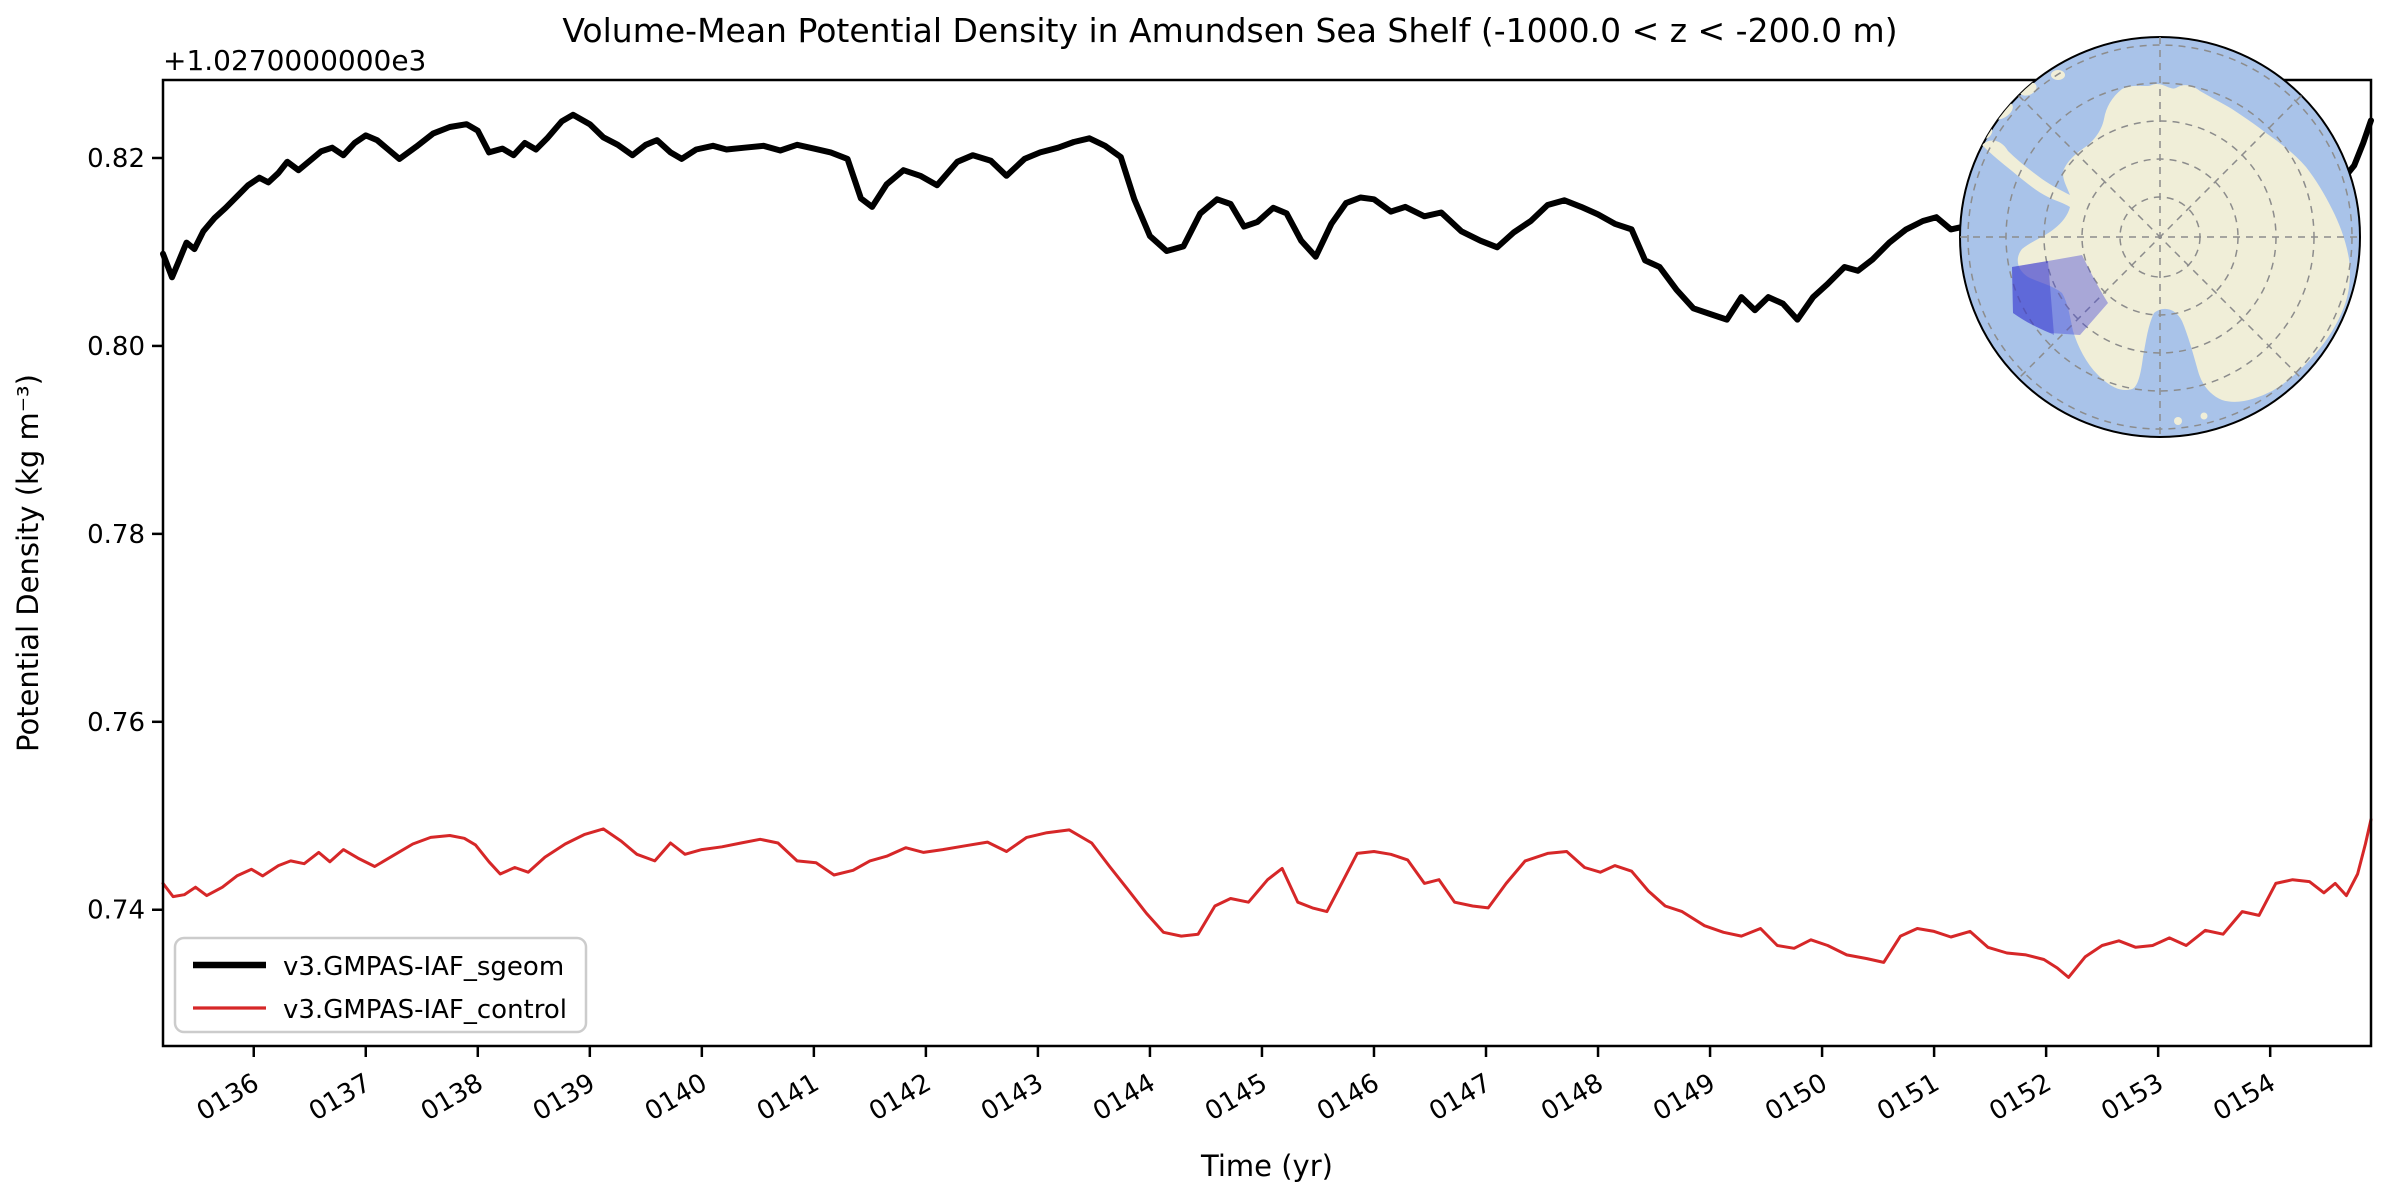  I want to click on y-tick-label: 0.76, so click(116, 723).